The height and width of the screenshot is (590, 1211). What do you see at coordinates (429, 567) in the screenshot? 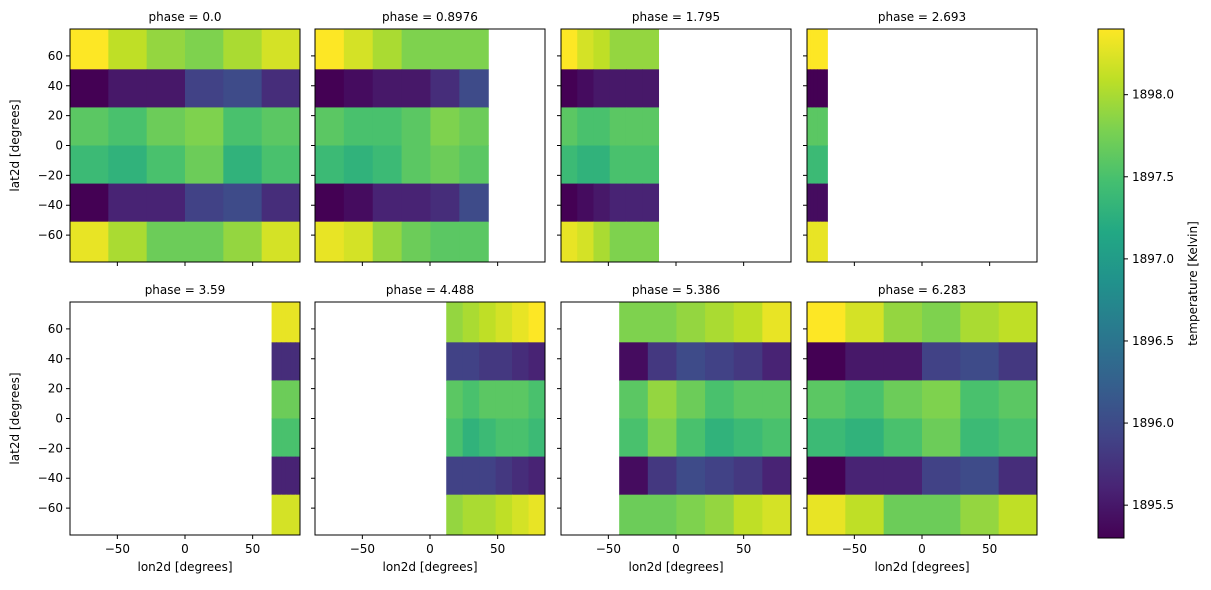
I see `x-axis-title: lon2d [degrees]` at bounding box center [429, 567].